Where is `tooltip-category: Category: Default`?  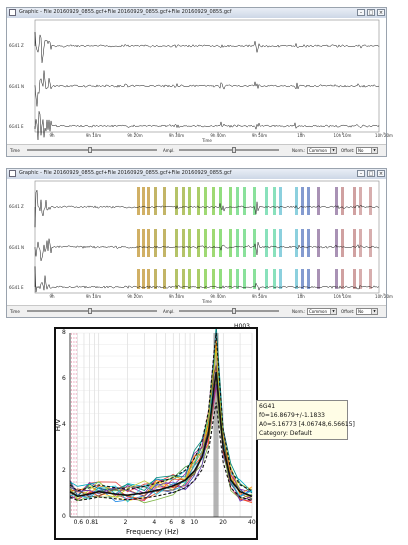 tooltip-category: Category: Default is located at coordinates (285, 433).